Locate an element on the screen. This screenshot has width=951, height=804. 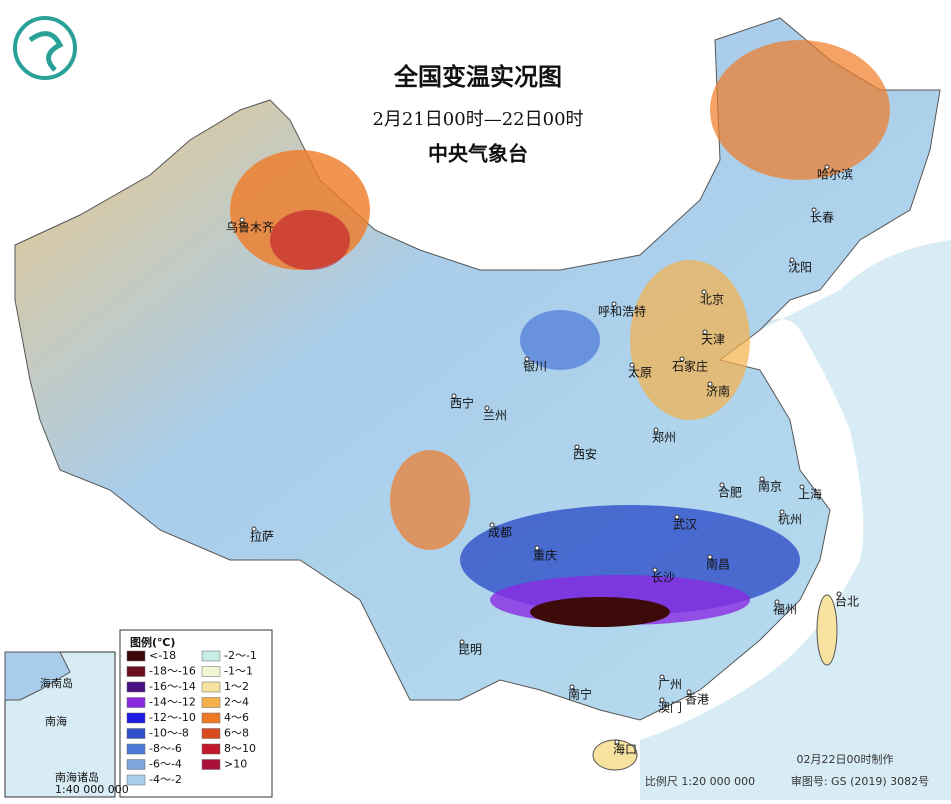
city-label: 沈阳 is located at coordinates (800, 267).